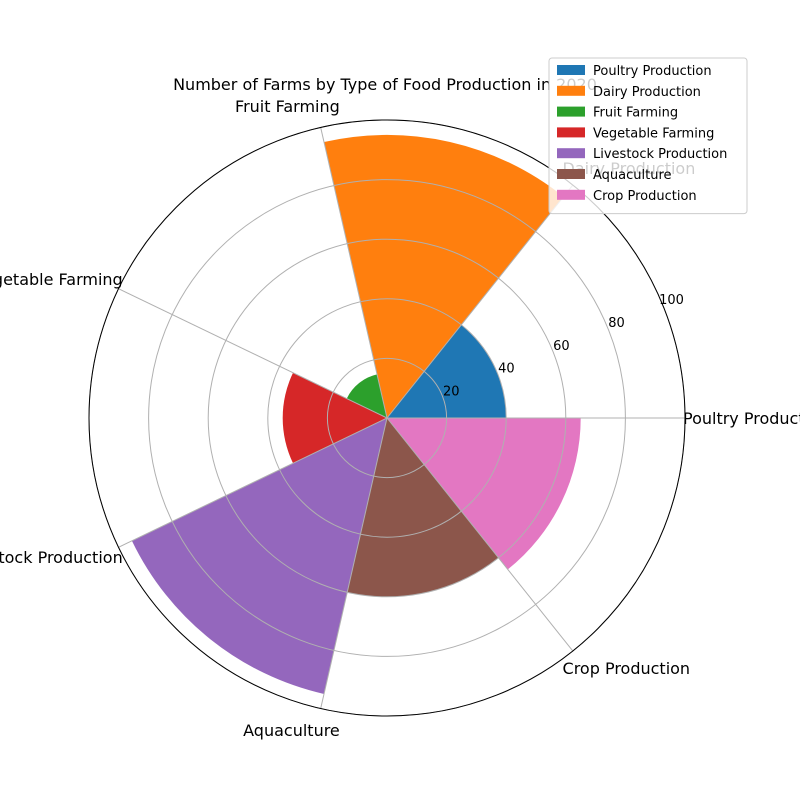  I want to click on legend-label-crop-production: Crop Production, so click(645, 196).